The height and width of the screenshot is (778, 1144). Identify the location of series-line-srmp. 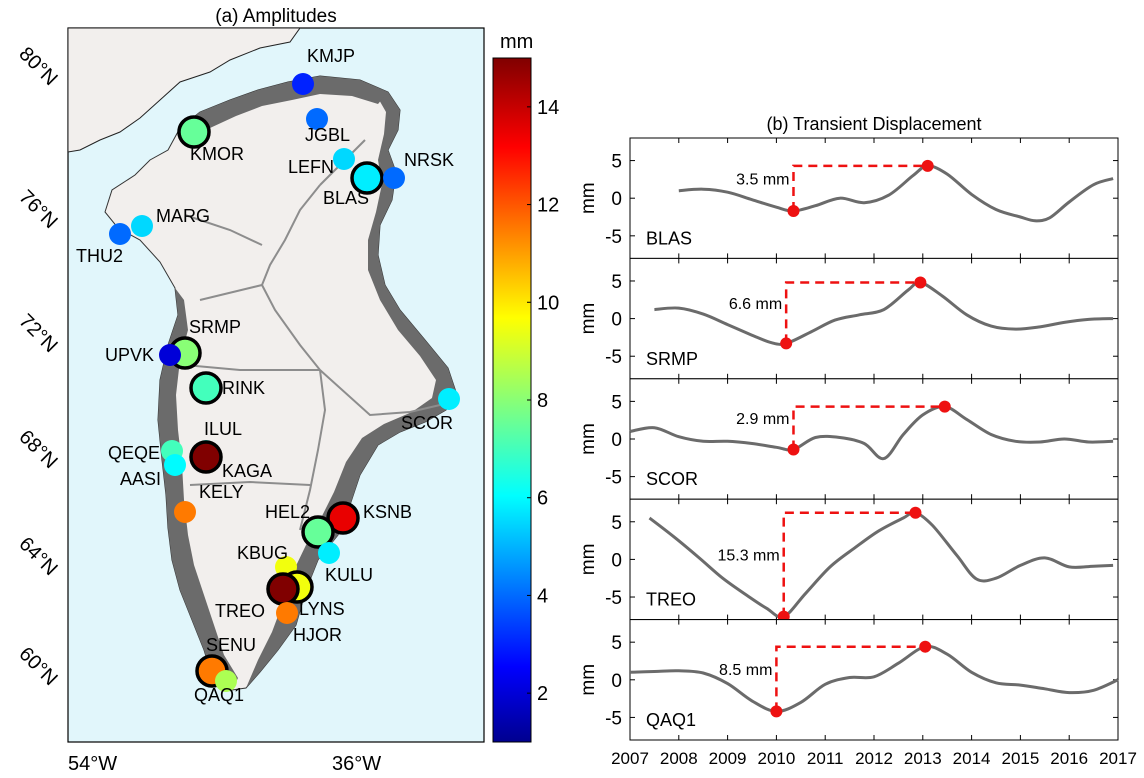
(884, 313).